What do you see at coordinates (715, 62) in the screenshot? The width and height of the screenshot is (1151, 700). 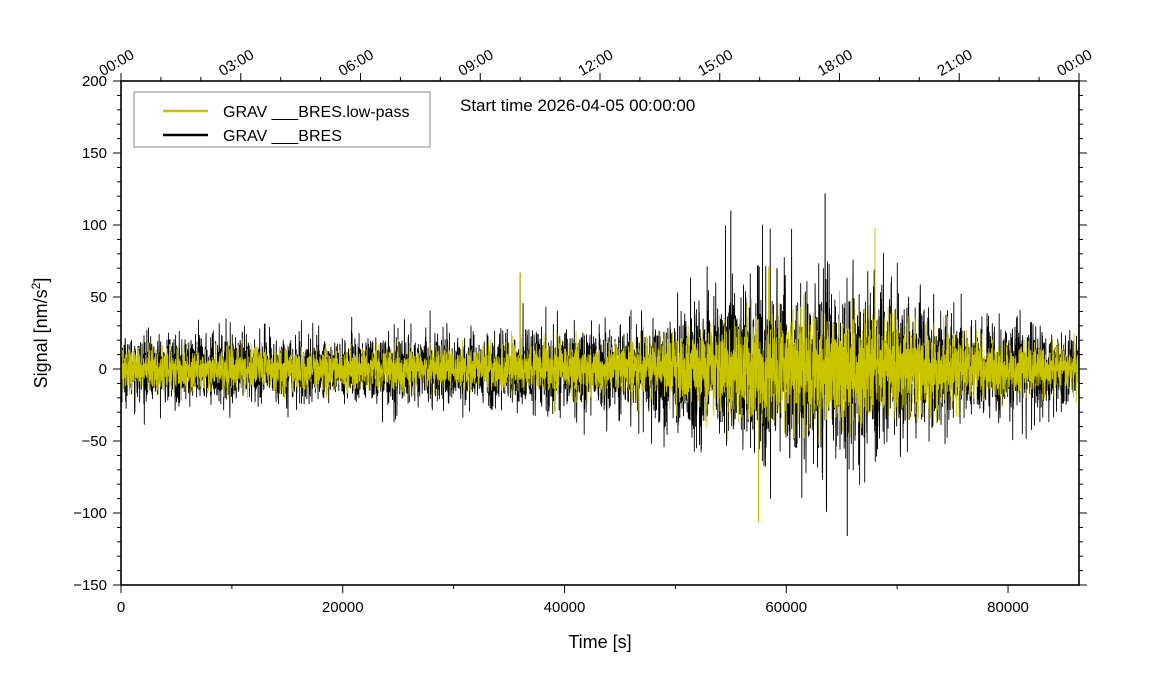 I see `top-tick-label: 15:00` at bounding box center [715, 62].